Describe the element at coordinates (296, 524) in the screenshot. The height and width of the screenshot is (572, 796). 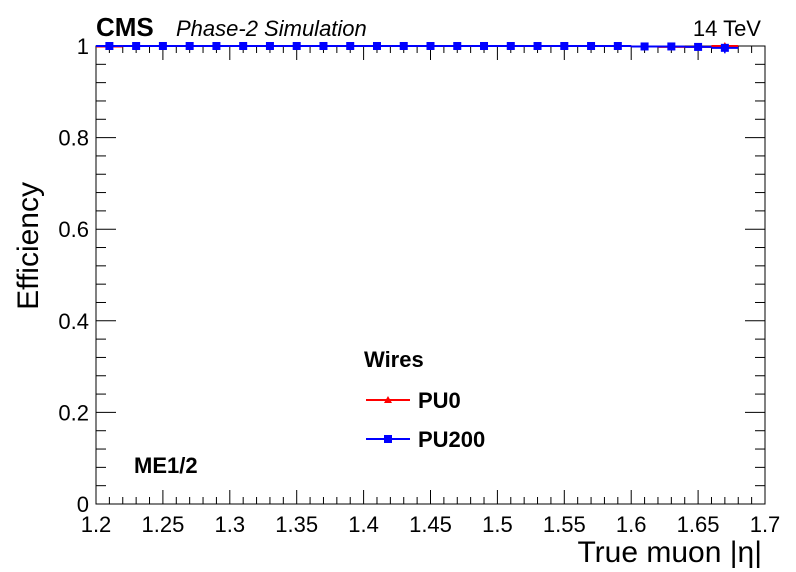
I see `x-tick-label: 1.35` at that location.